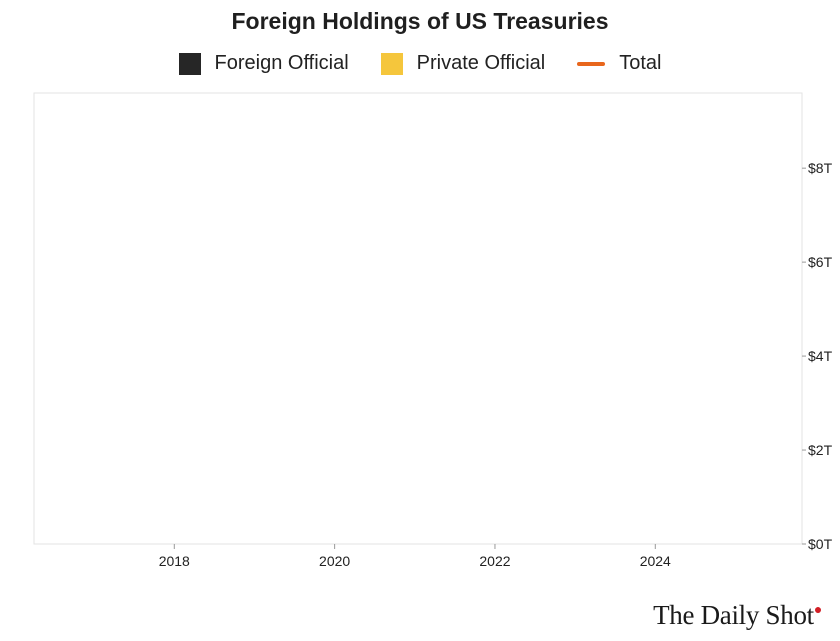 This screenshot has width=840, height=641. I want to click on legend-swatch-private, so click(391, 63).